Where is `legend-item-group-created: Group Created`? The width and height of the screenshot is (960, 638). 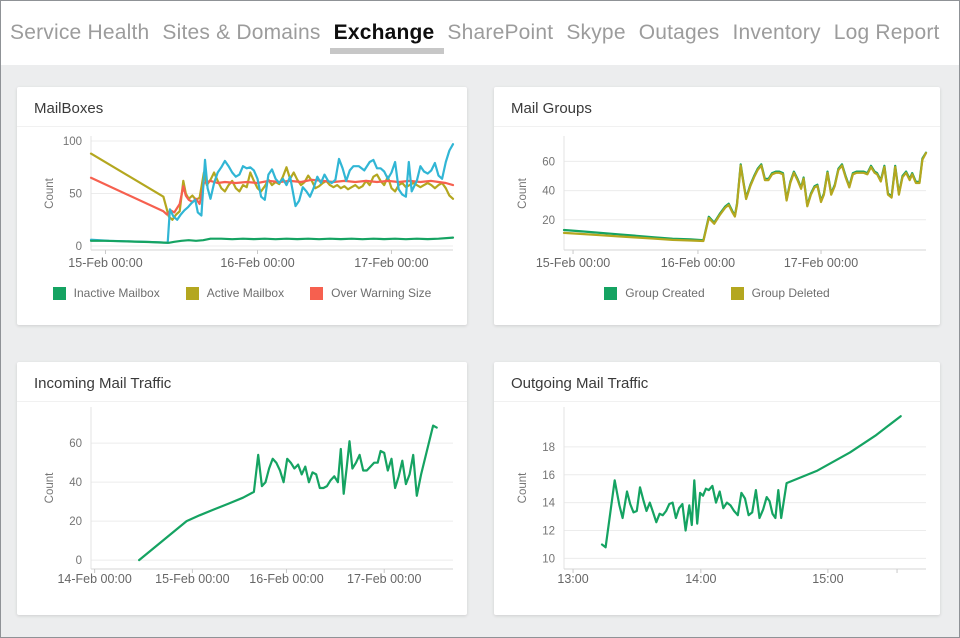
legend-item-group-created: Group Created is located at coordinates (654, 293).